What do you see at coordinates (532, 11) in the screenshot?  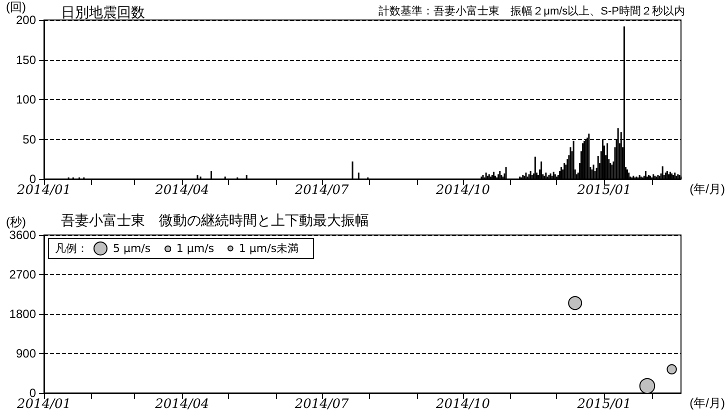 I see `text: 計数基準：吾妻小富士東 振幅２μm/s以上、S-P時間２秒以内` at bounding box center [532, 11].